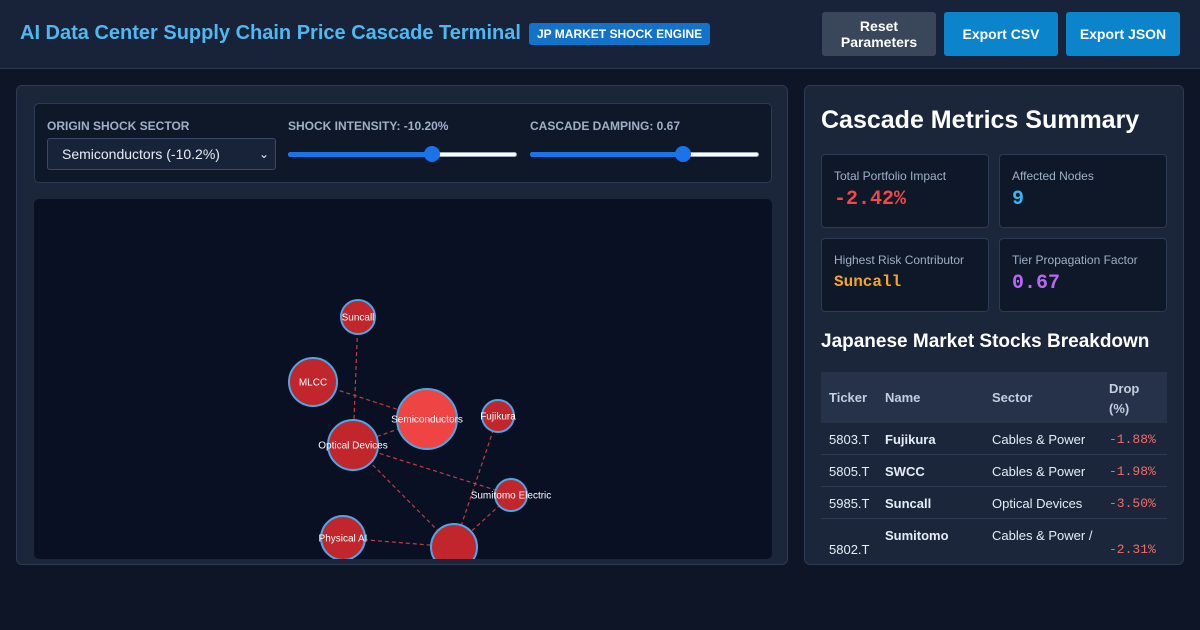  Describe the element at coordinates (985, 341) in the screenshot. I see `stocks-breakdown-title: Japanese Market Stocks Breakdown` at that location.